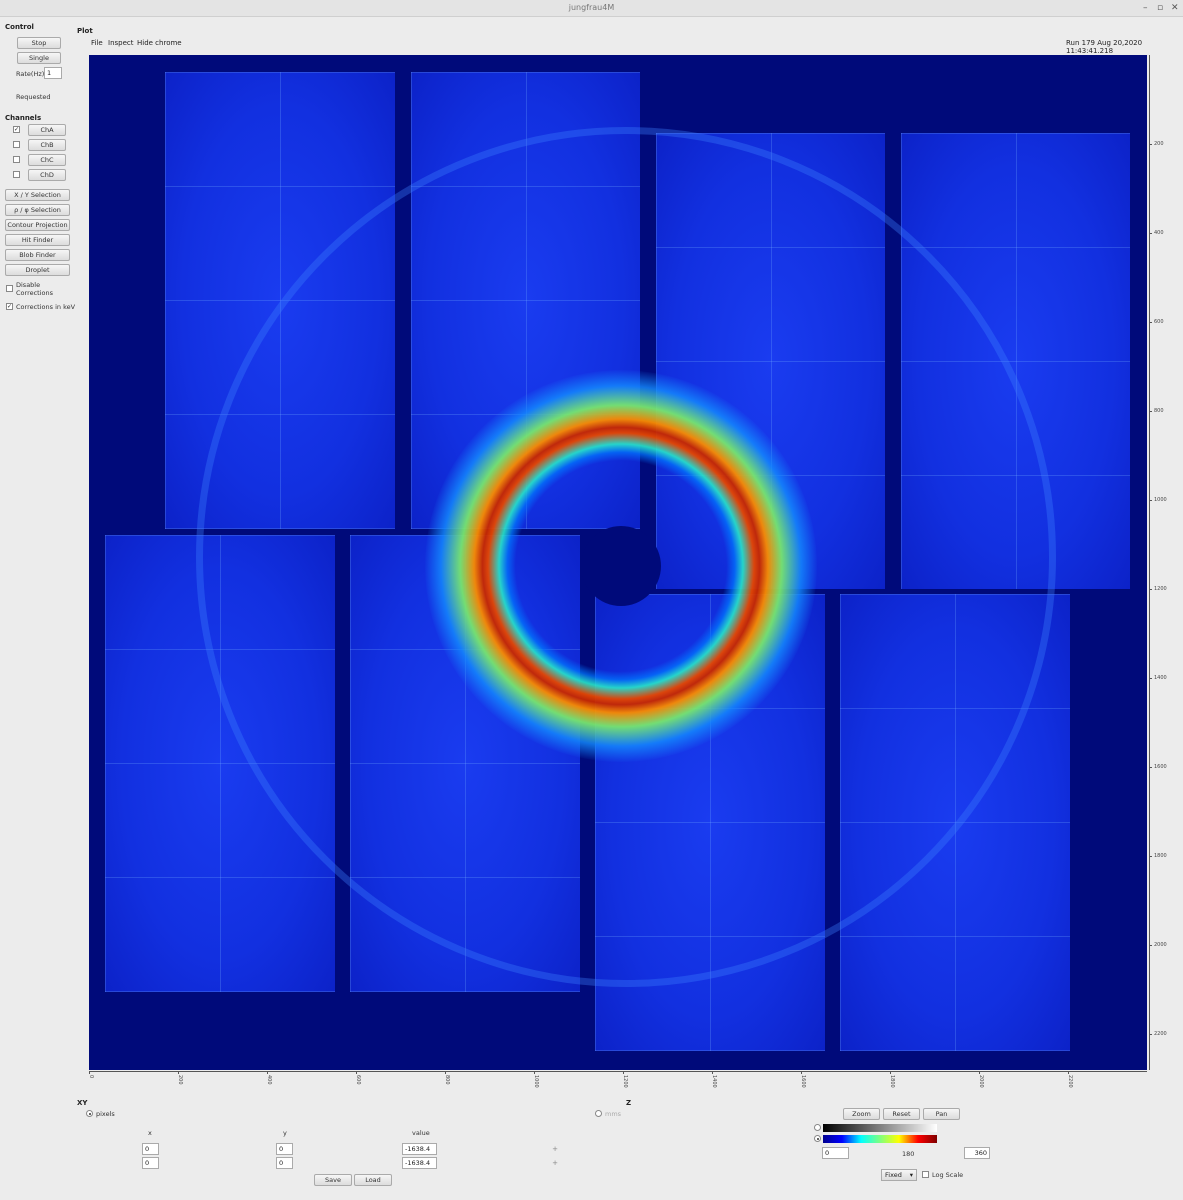 This screenshot has height=1200, width=1183. I want to click on droplet-button: Droplet, so click(37, 270).